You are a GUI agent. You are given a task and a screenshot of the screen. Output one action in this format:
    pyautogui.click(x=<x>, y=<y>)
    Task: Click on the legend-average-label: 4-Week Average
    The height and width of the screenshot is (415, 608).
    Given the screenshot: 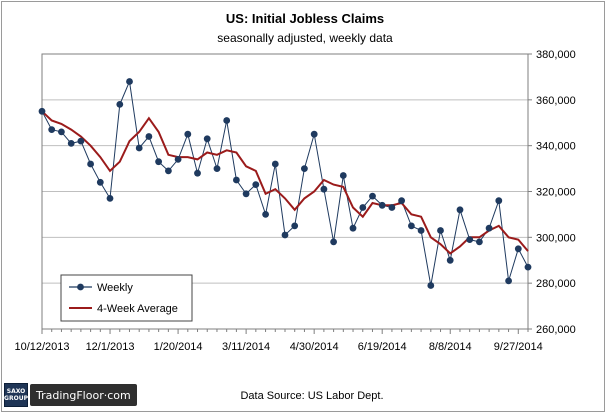 What is the action you would take?
    pyautogui.click(x=137, y=309)
    